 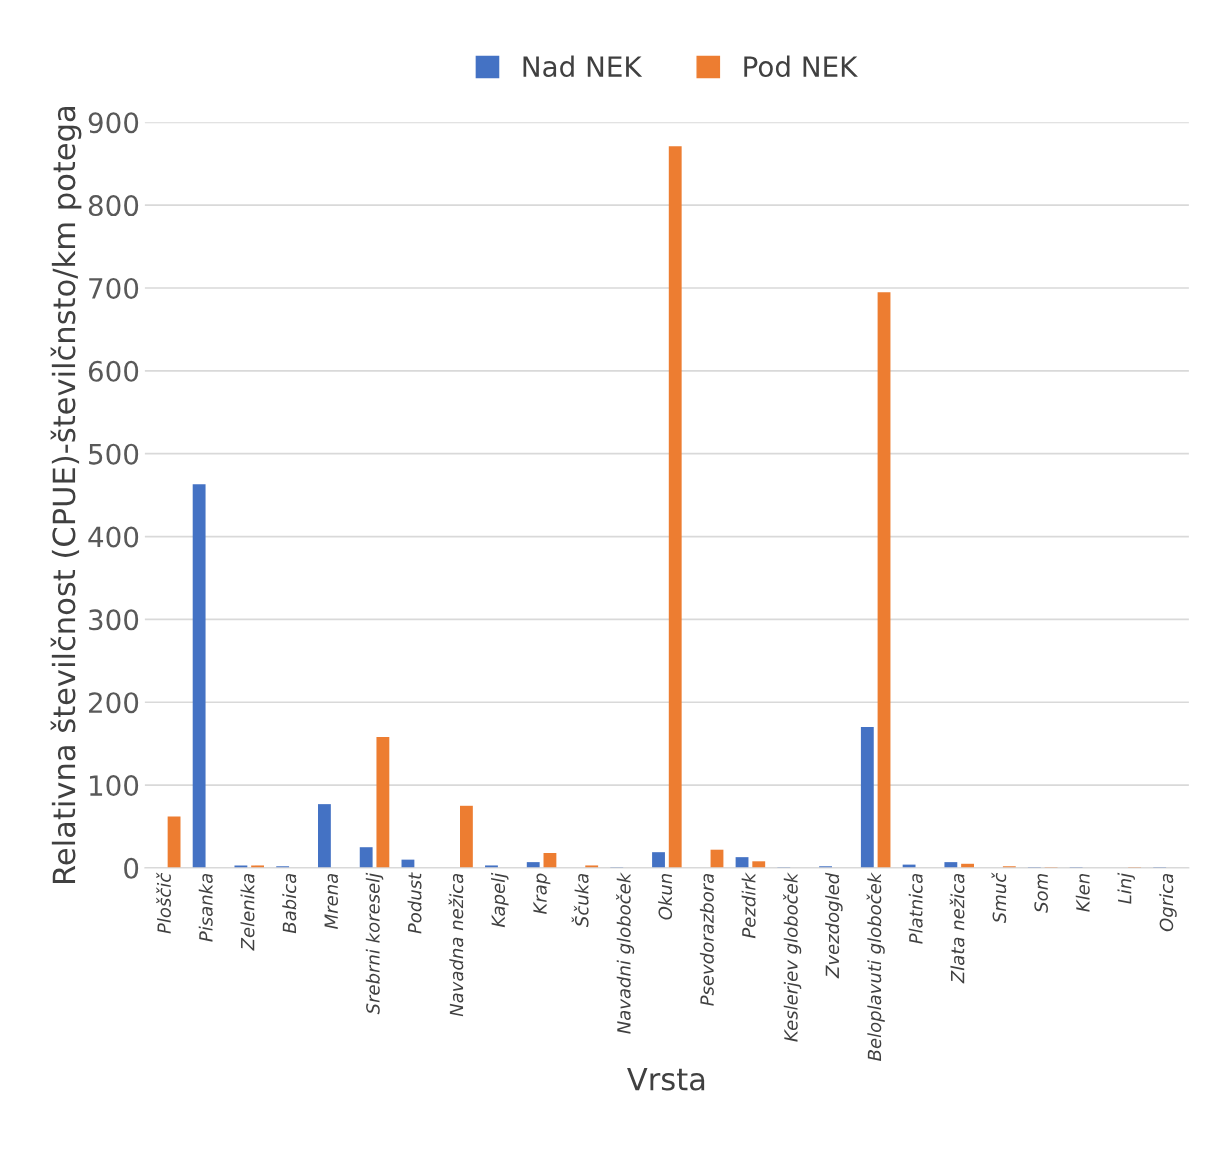 What do you see at coordinates (114, 620) in the screenshot?
I see `y-tick-label: 300` at bounding box center [114, 620].